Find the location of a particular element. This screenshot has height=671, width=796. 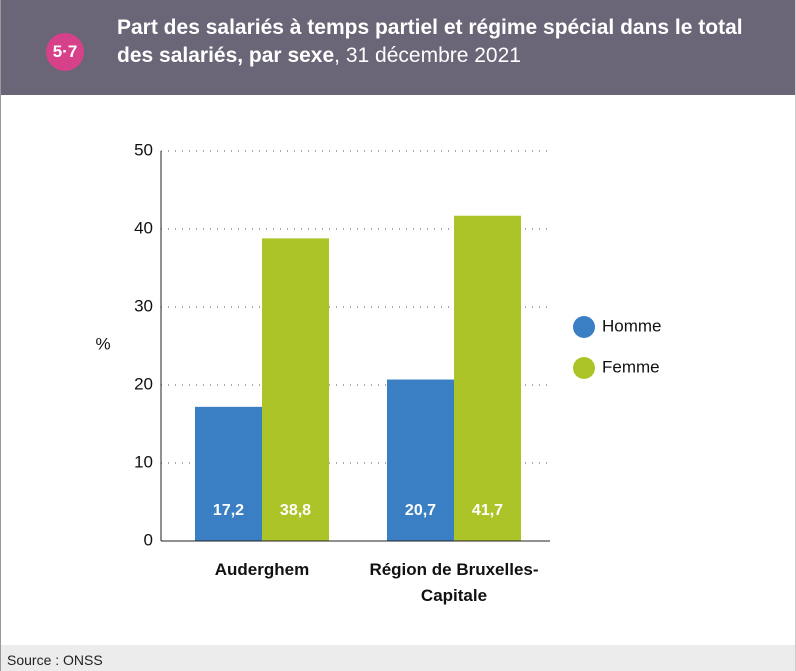

x-tick-label: Région de Bruxelles-Capitale is located at coordinates (454, 582).